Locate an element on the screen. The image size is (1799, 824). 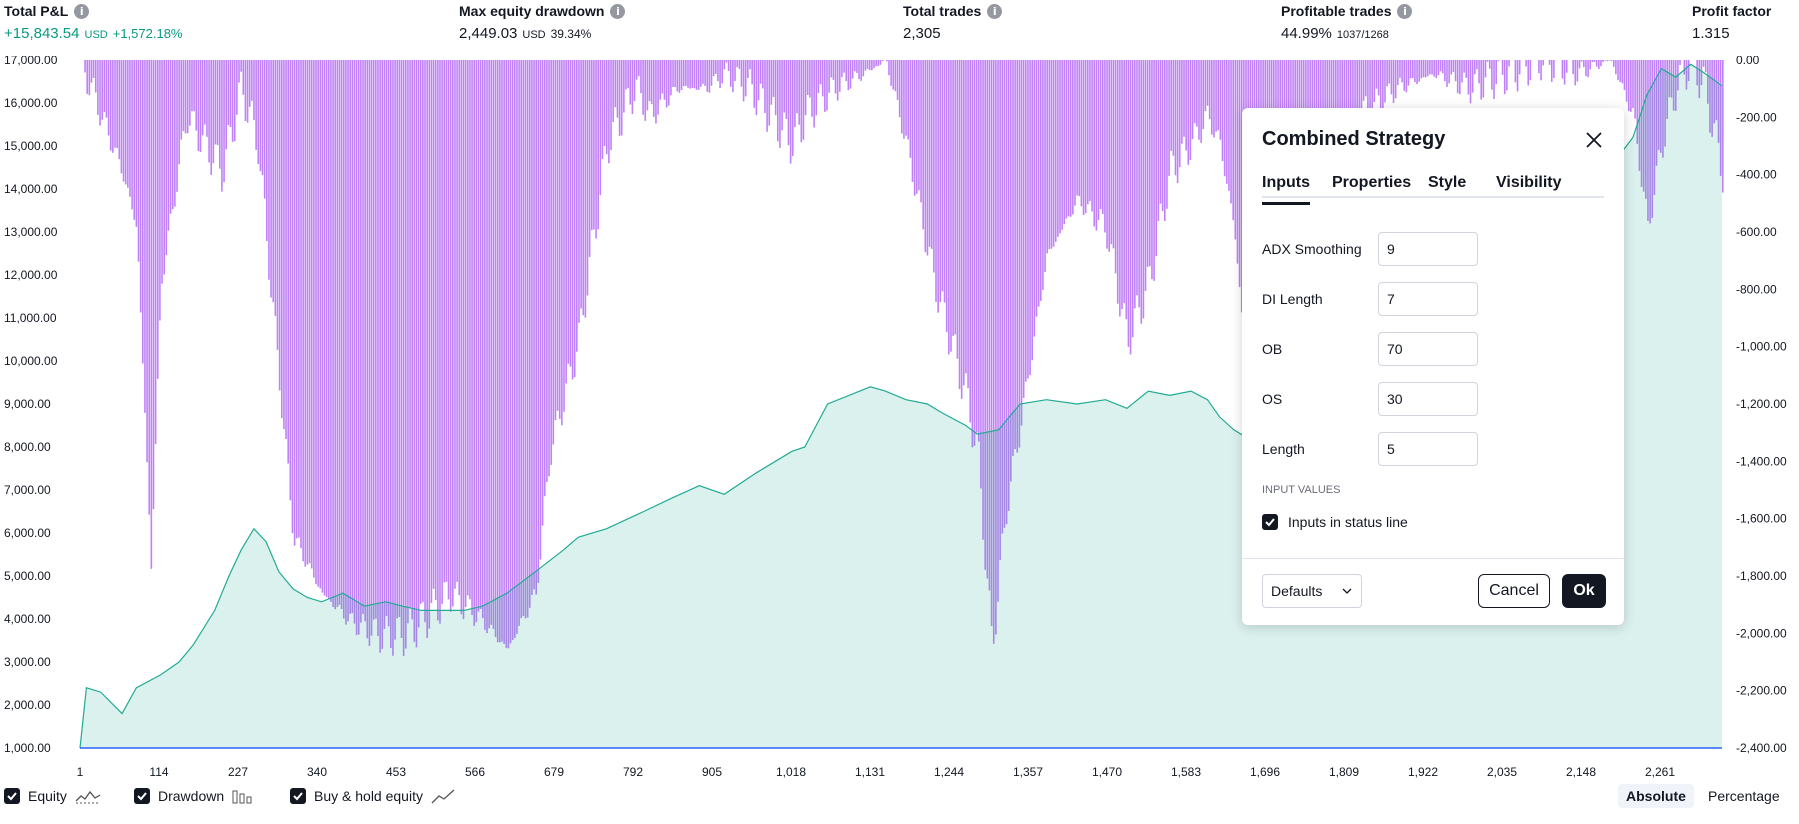
tab-inputs: Inputs is located at coordinates (1286, 189).